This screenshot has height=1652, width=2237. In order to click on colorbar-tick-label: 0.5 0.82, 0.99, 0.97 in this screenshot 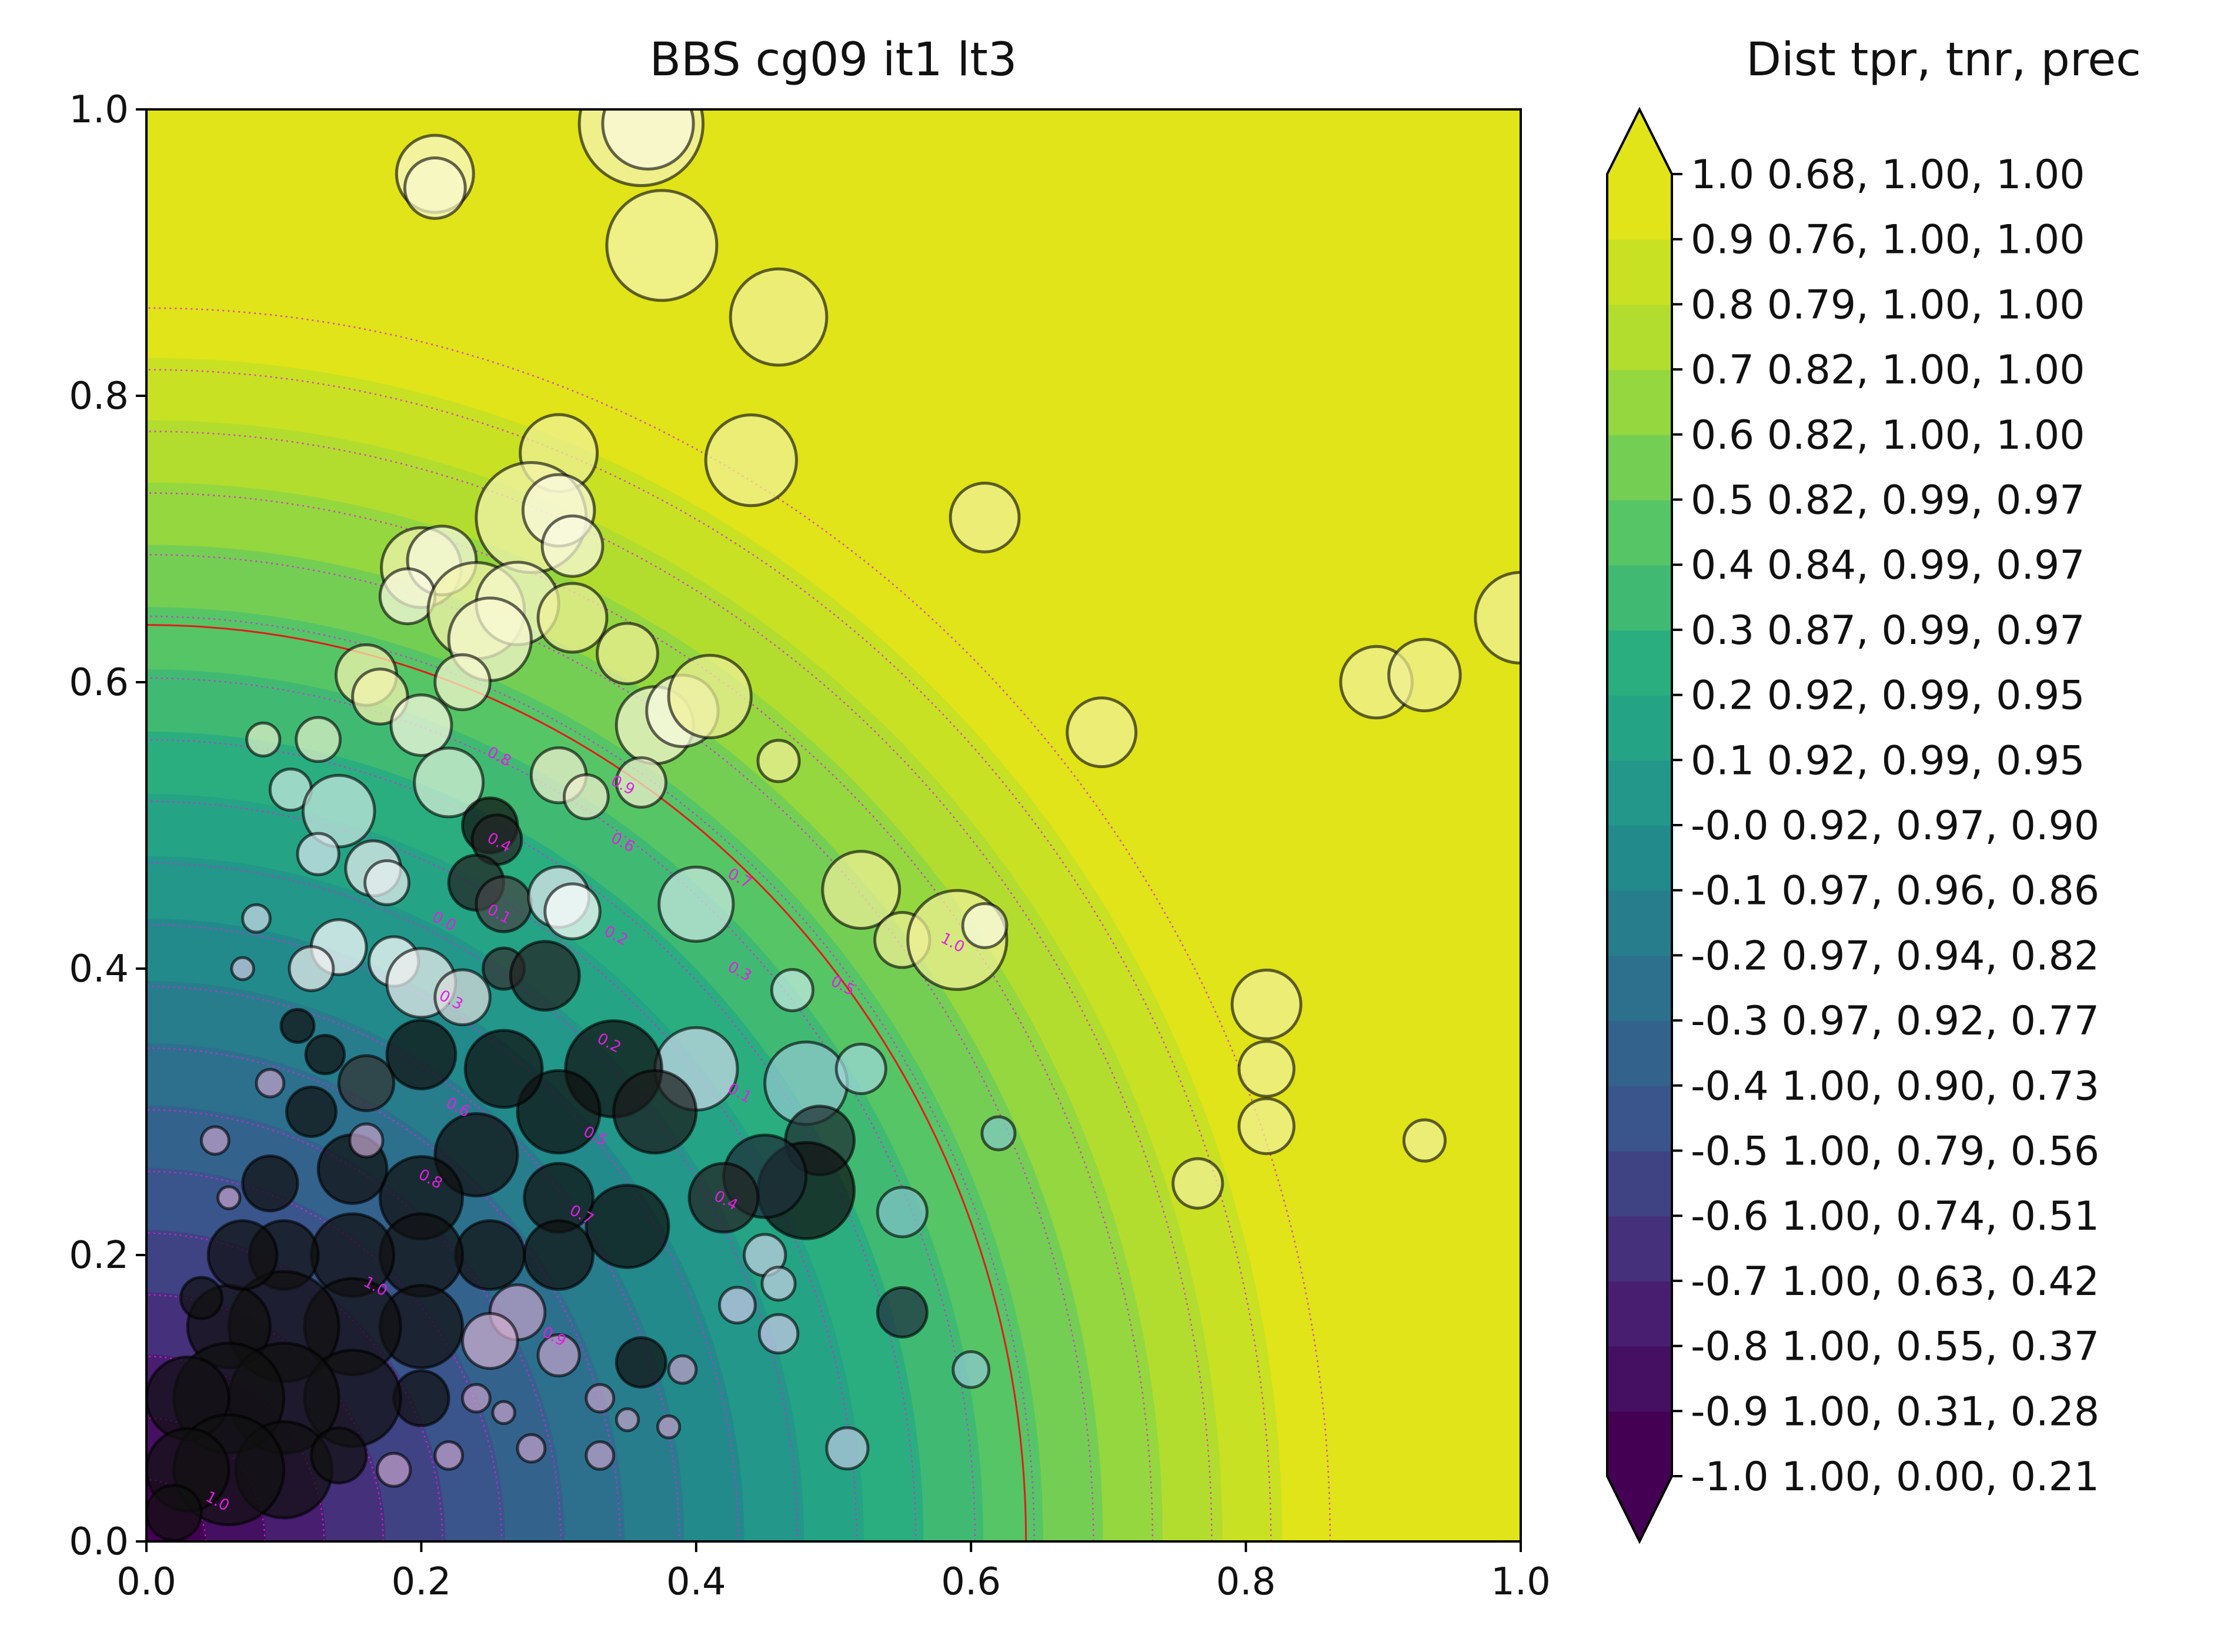, I will do `click(1888, 501)`.